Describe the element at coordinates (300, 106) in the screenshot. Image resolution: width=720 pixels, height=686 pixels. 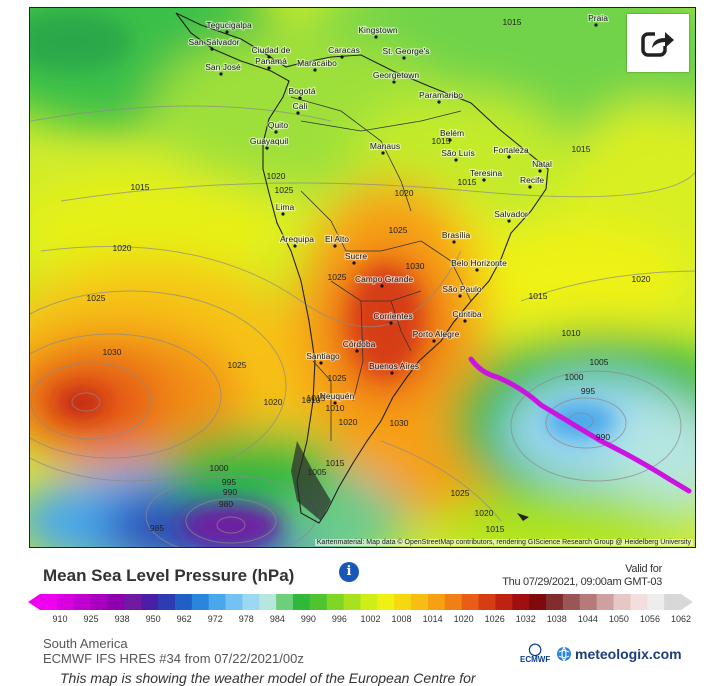
I see `city-label: Cali` at that location.